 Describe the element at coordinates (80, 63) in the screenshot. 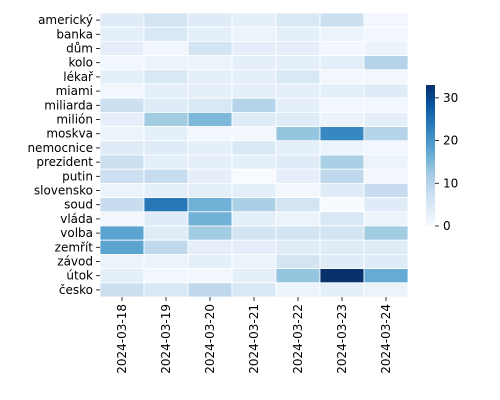

I see `row-label: kolo` at that location.